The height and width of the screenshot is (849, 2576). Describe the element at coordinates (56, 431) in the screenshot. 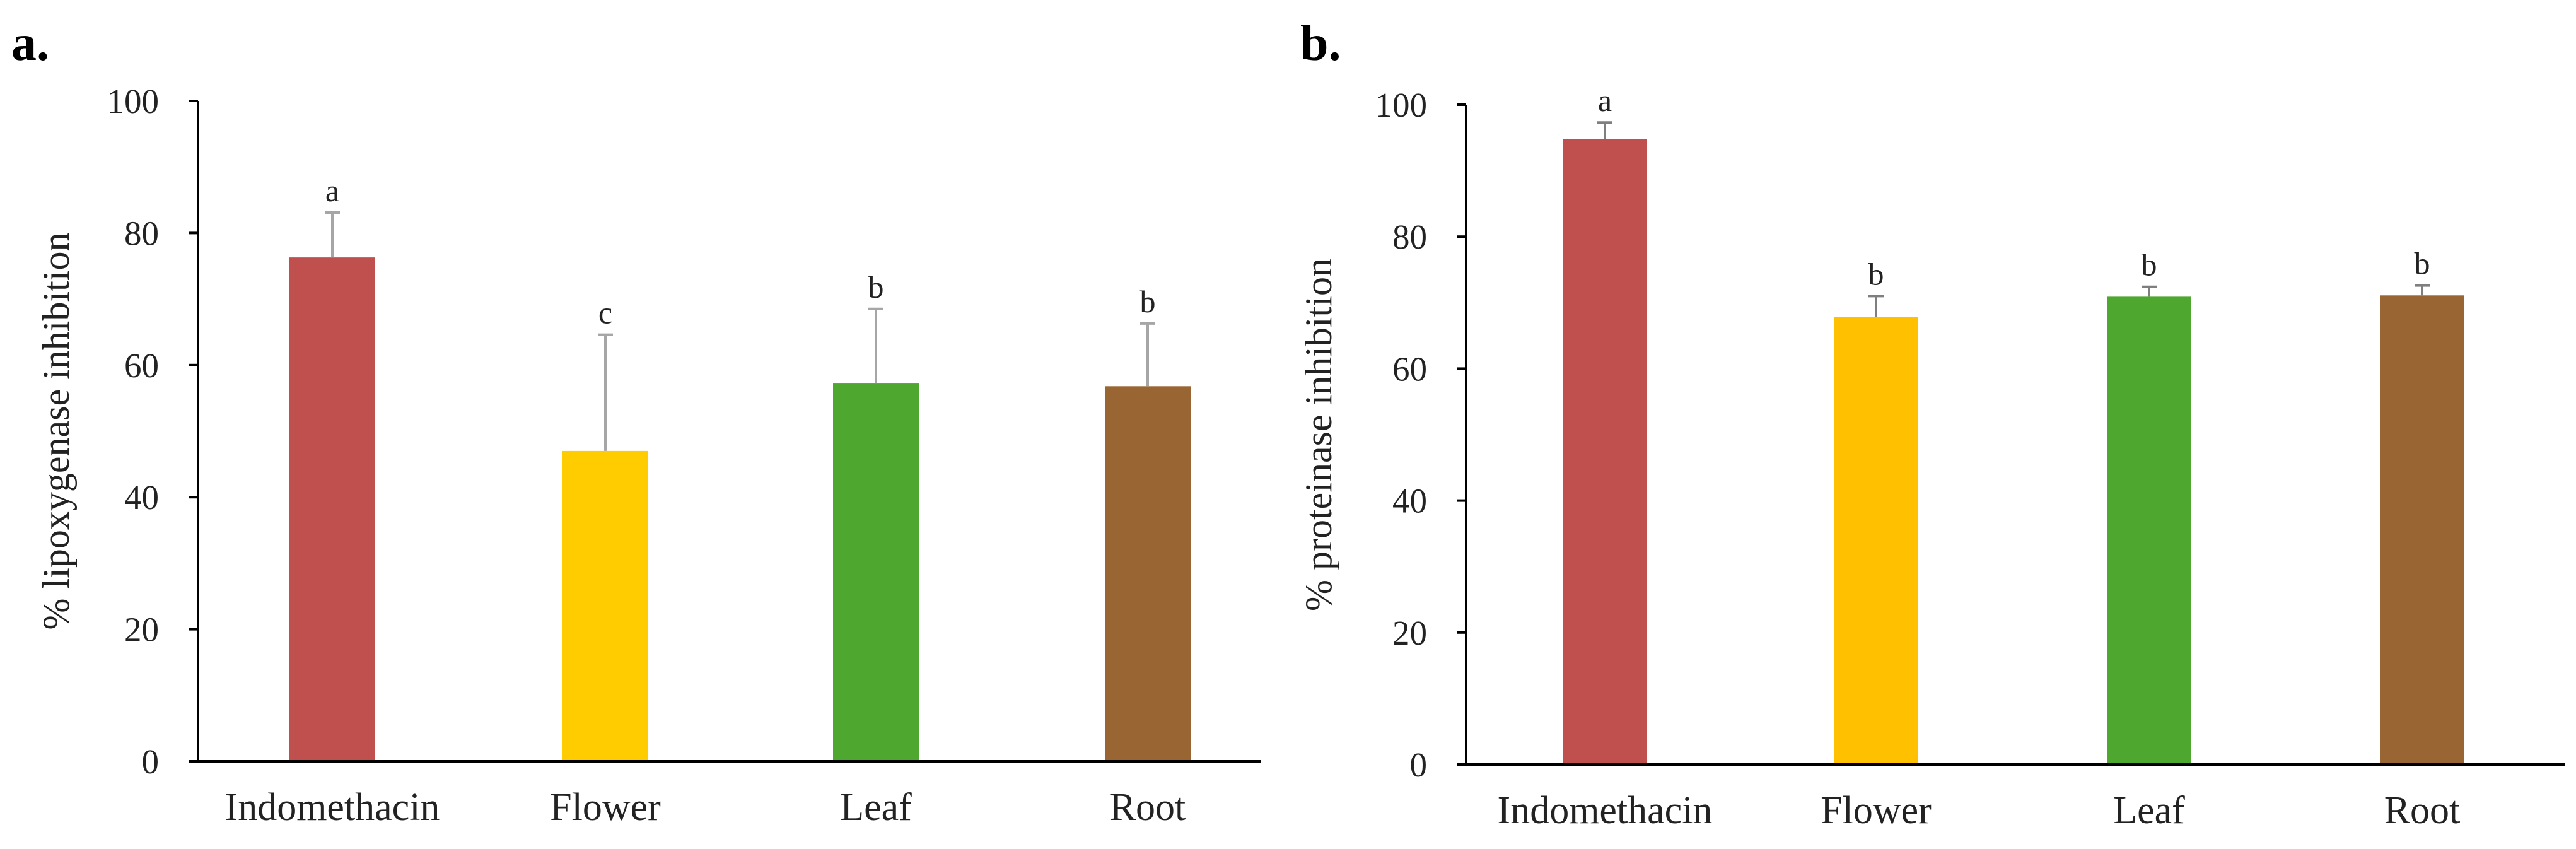

I see `y-axis-title: % lipoxygenase inhibition` at that location.